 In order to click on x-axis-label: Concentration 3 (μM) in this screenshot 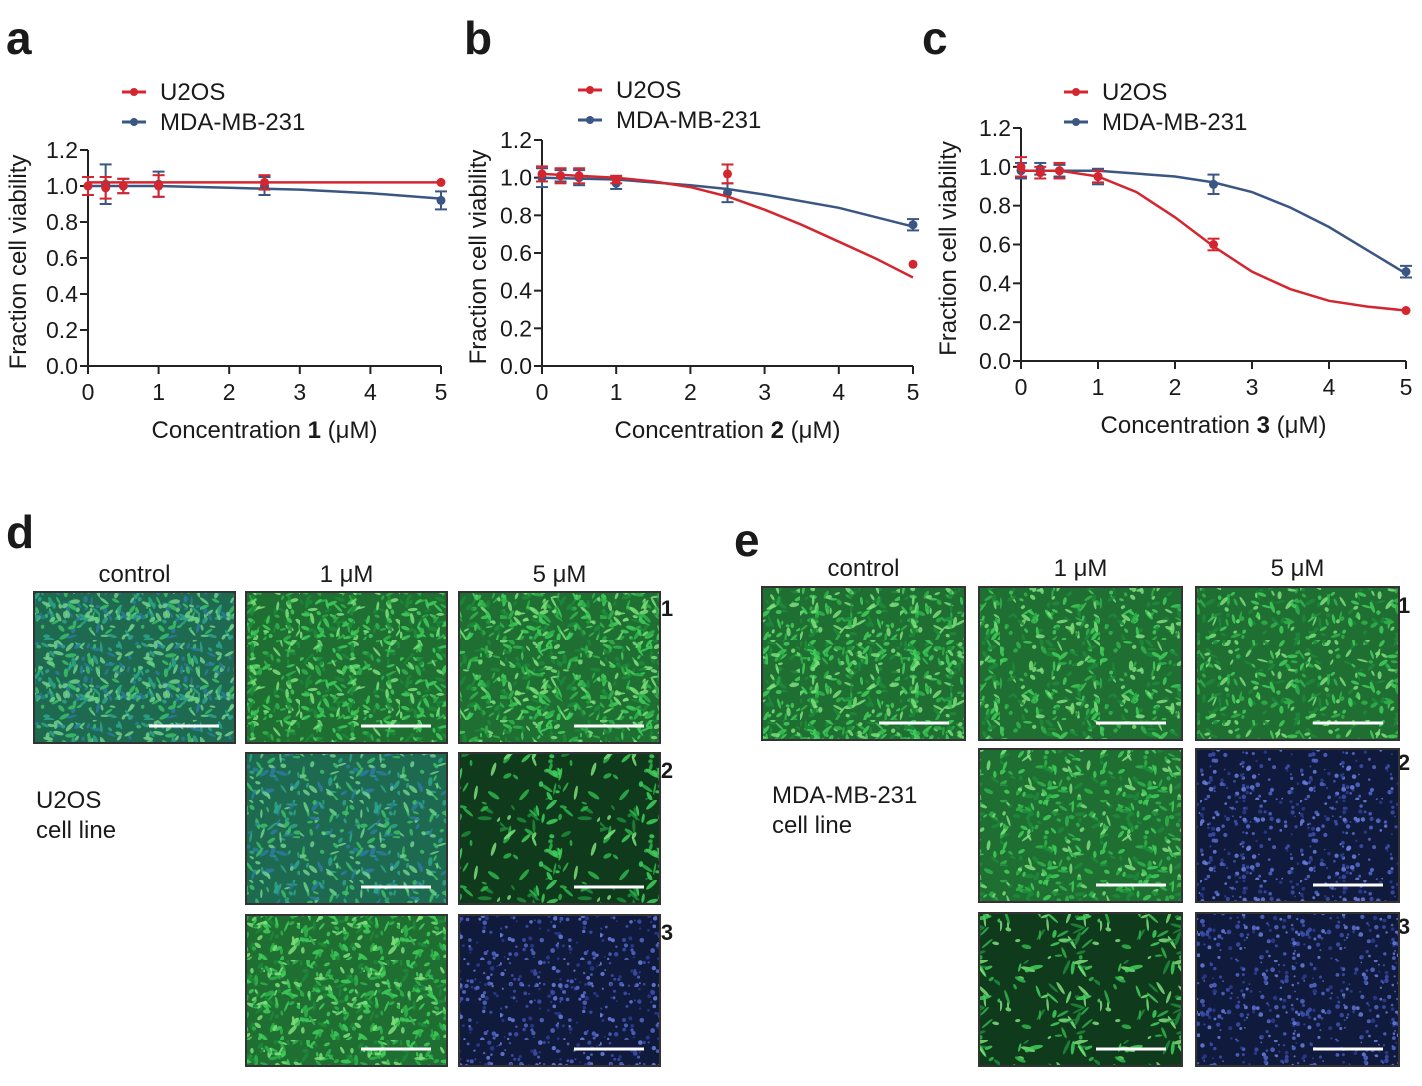, I will do `click(1214, 425)`.